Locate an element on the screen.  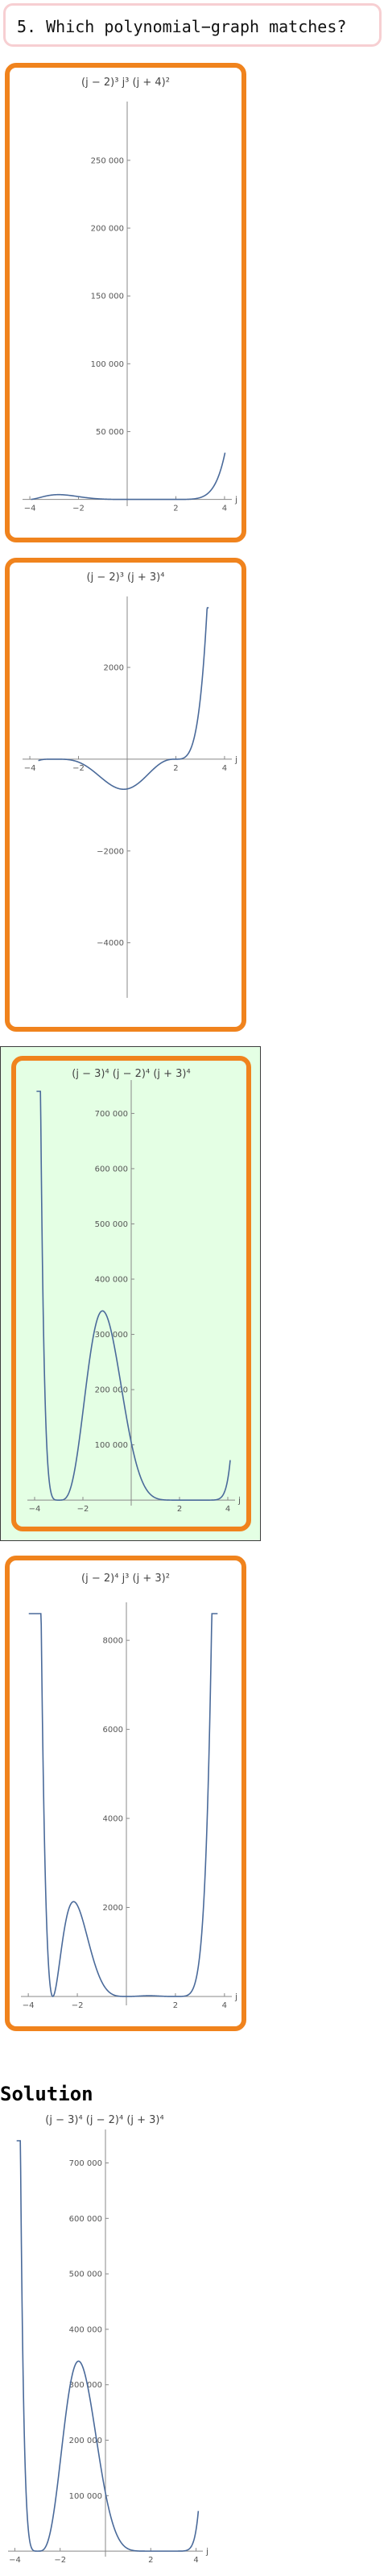
question-text: 5. Which polynomial−graph matches? is located at coordinates (182, 26).